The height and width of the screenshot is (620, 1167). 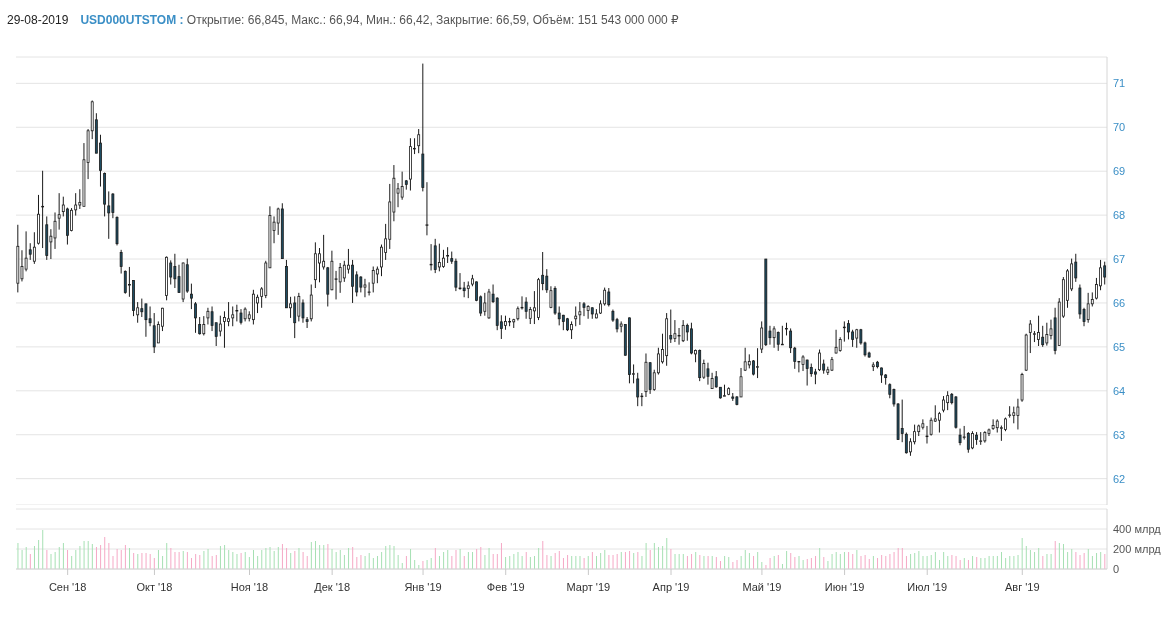 I want to click on y-tick-label: 71, so click(x=1119, y=83).